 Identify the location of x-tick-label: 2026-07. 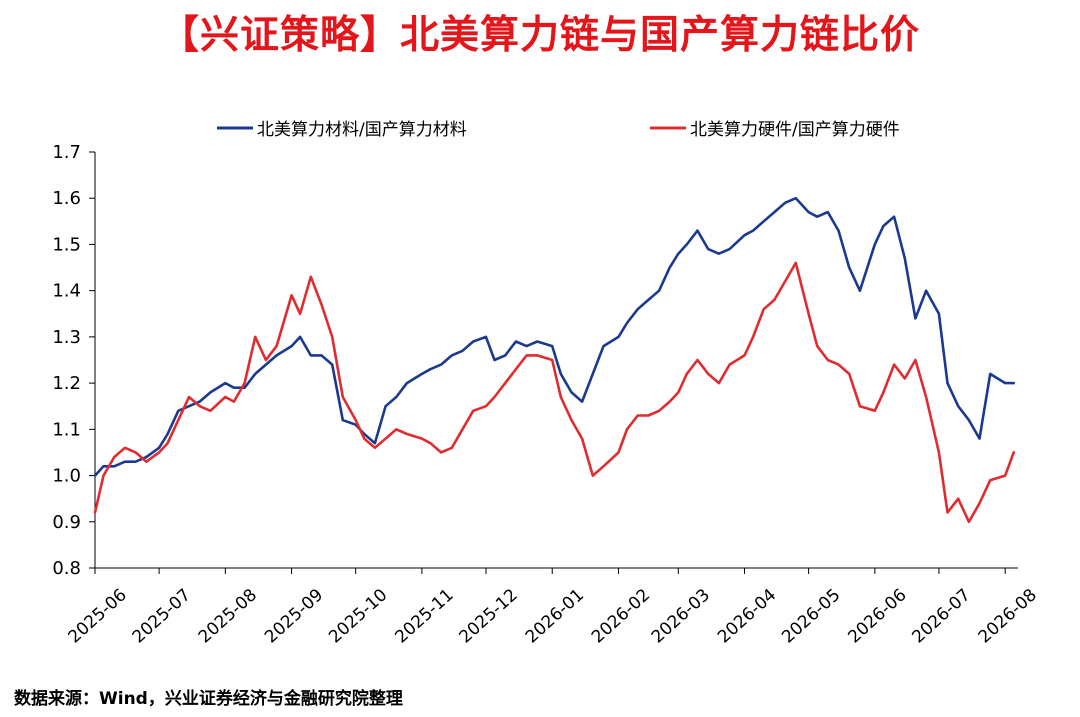
(942, 616).